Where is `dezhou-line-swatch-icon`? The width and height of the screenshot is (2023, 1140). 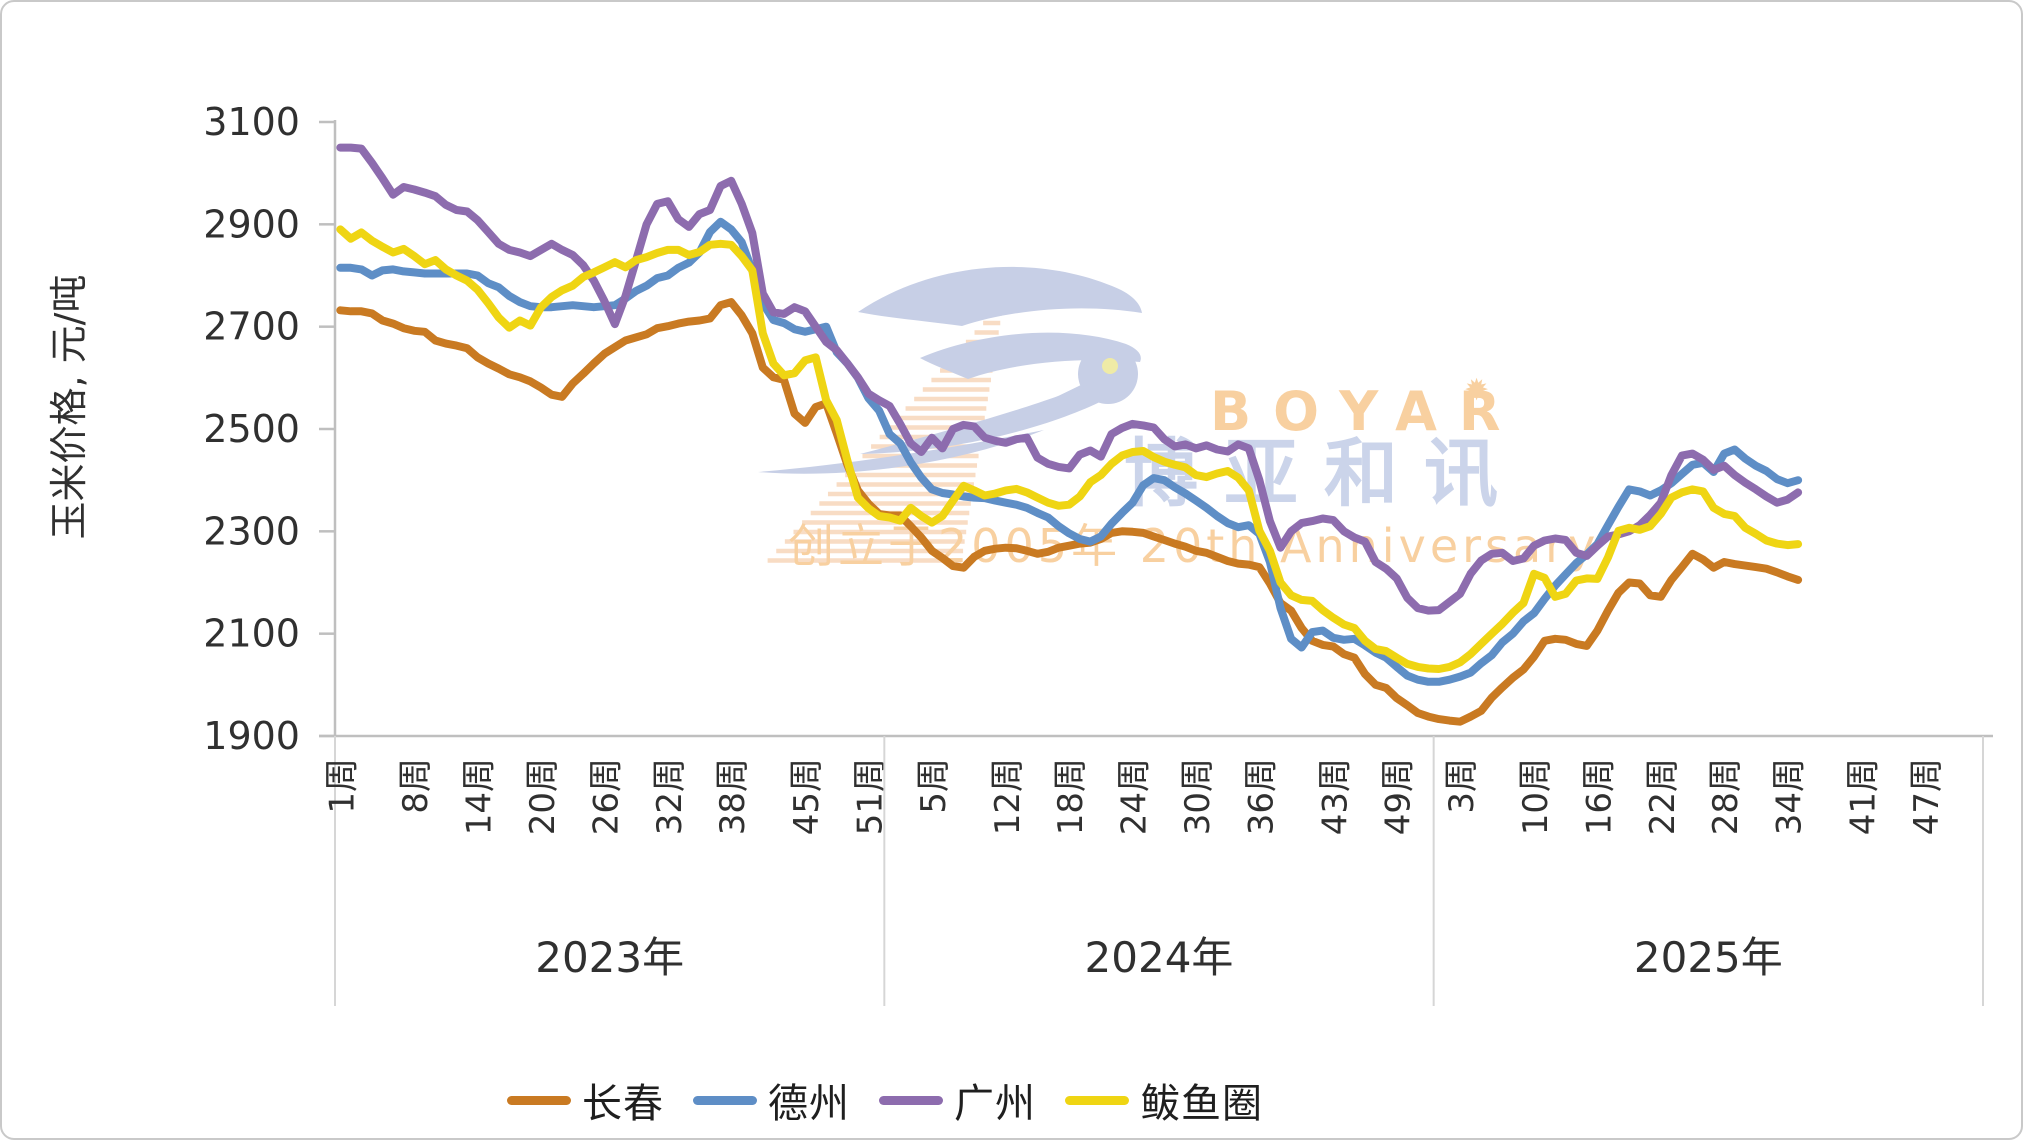
dezhou-line-swatch-icon is located at coordinates (725, 1100).